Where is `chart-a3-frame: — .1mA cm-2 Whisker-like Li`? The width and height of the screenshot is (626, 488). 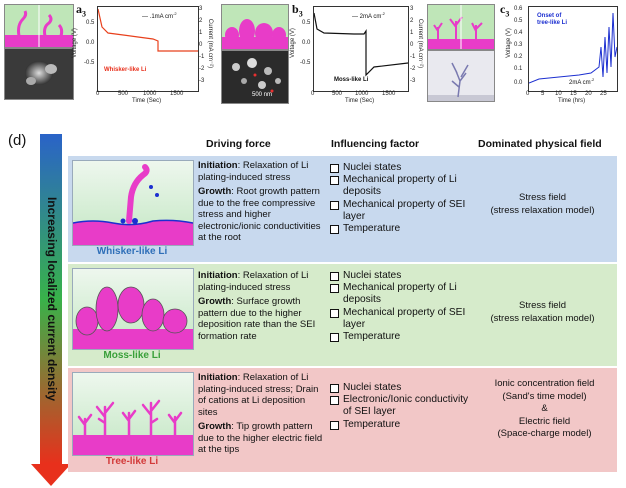 chart-a3-frame: — .1mA cm-2 Whisker-like Li is located at coordinates (148, 49).